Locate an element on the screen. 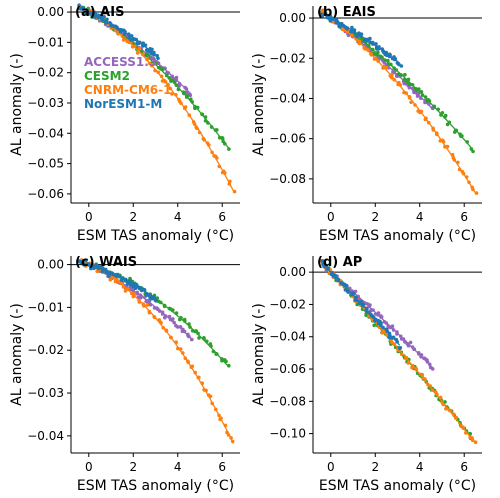  legend-entry: CNRM-CM6-1 is located at coordinates (127, 90).